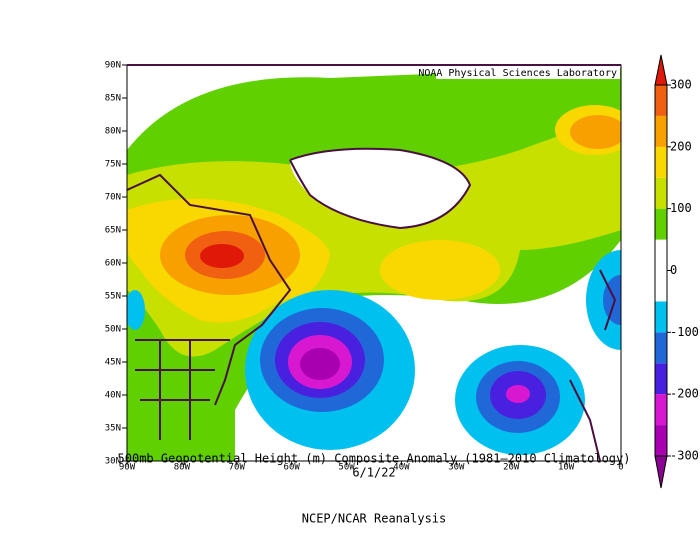 This screenshot has width=700, height=542. What do you see at coordinates (127, 468) in the screenshot?
I see `lon-tick-label: 90W` at bounding box center [127, 468].